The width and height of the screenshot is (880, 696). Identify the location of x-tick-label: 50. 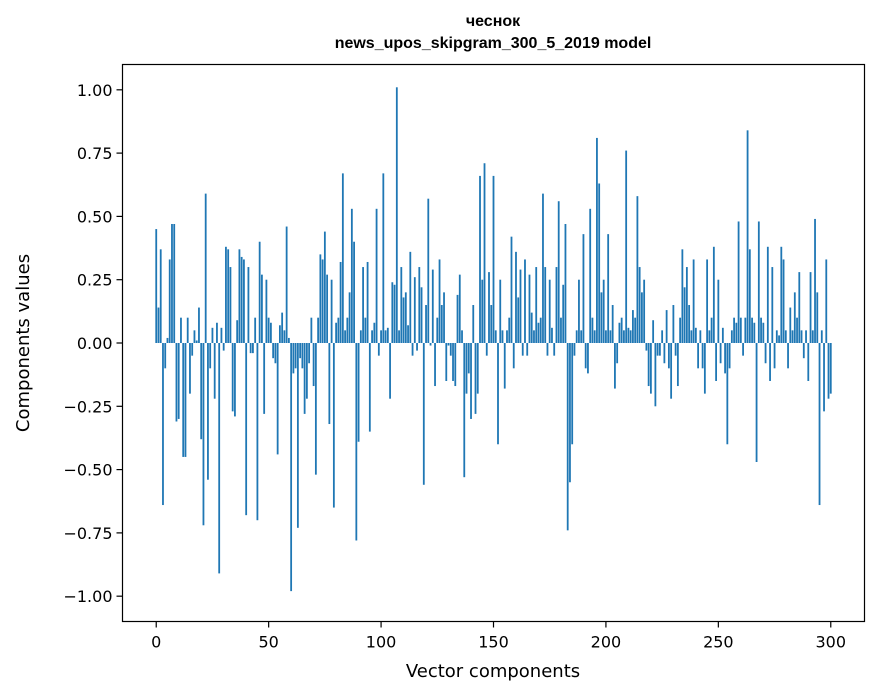
(268, 642).